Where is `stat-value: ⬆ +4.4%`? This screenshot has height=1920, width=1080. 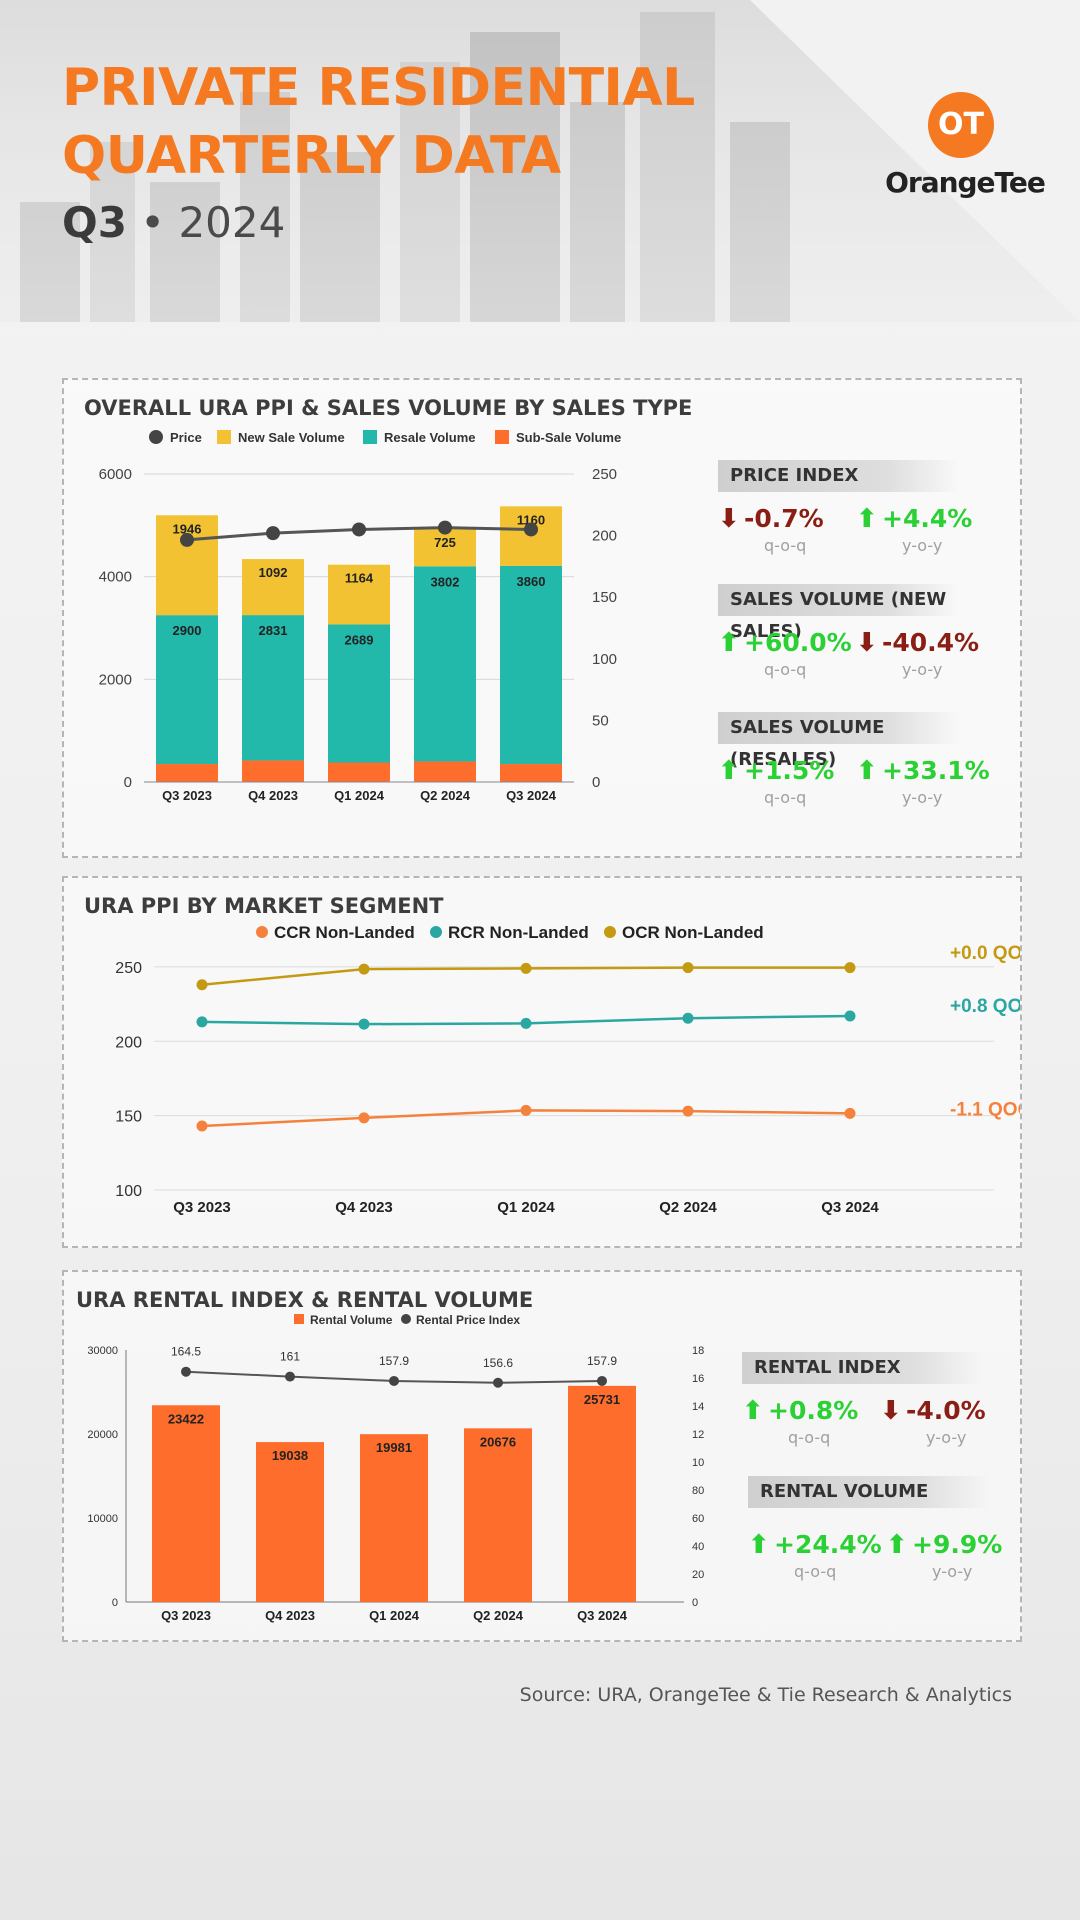
stat-value: ⬆ +4.4% is located at coordinates (914, 519).